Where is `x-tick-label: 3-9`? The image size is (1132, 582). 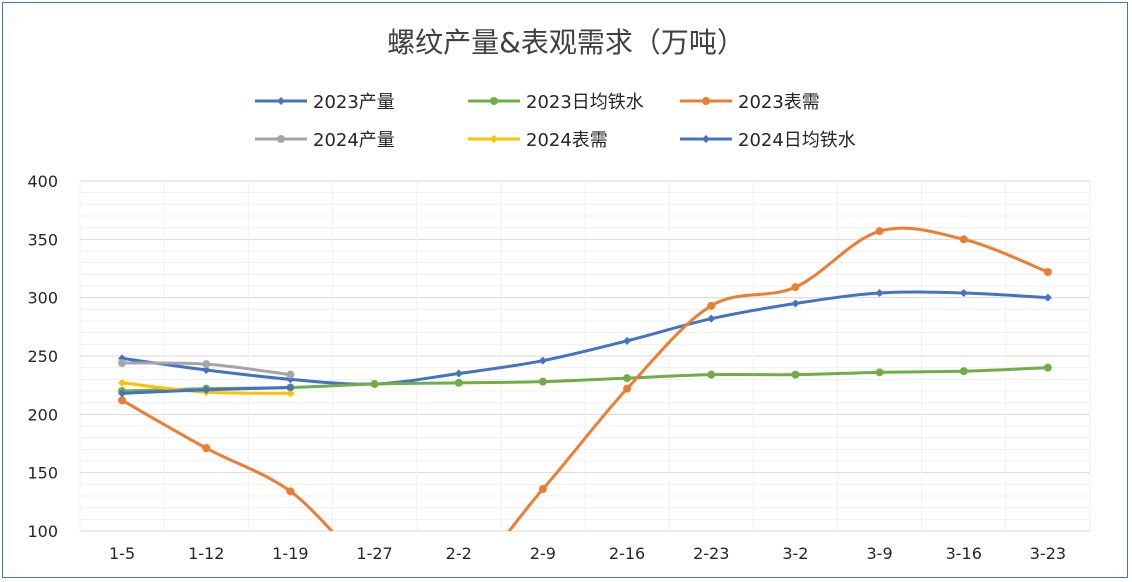
x-tick-label: 3-9 is located at coordinates (880, 553).